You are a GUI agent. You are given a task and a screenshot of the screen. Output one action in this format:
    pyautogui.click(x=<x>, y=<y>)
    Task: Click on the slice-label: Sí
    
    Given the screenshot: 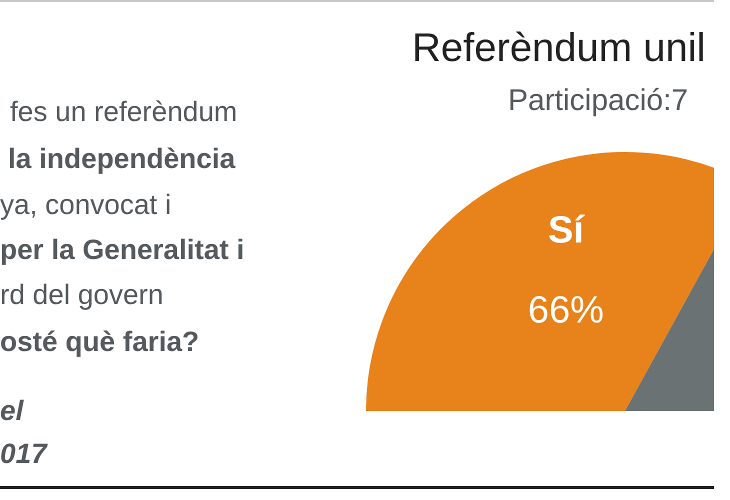 What is the action you would take?
    pyautogui.click(x=567, y=231)
    